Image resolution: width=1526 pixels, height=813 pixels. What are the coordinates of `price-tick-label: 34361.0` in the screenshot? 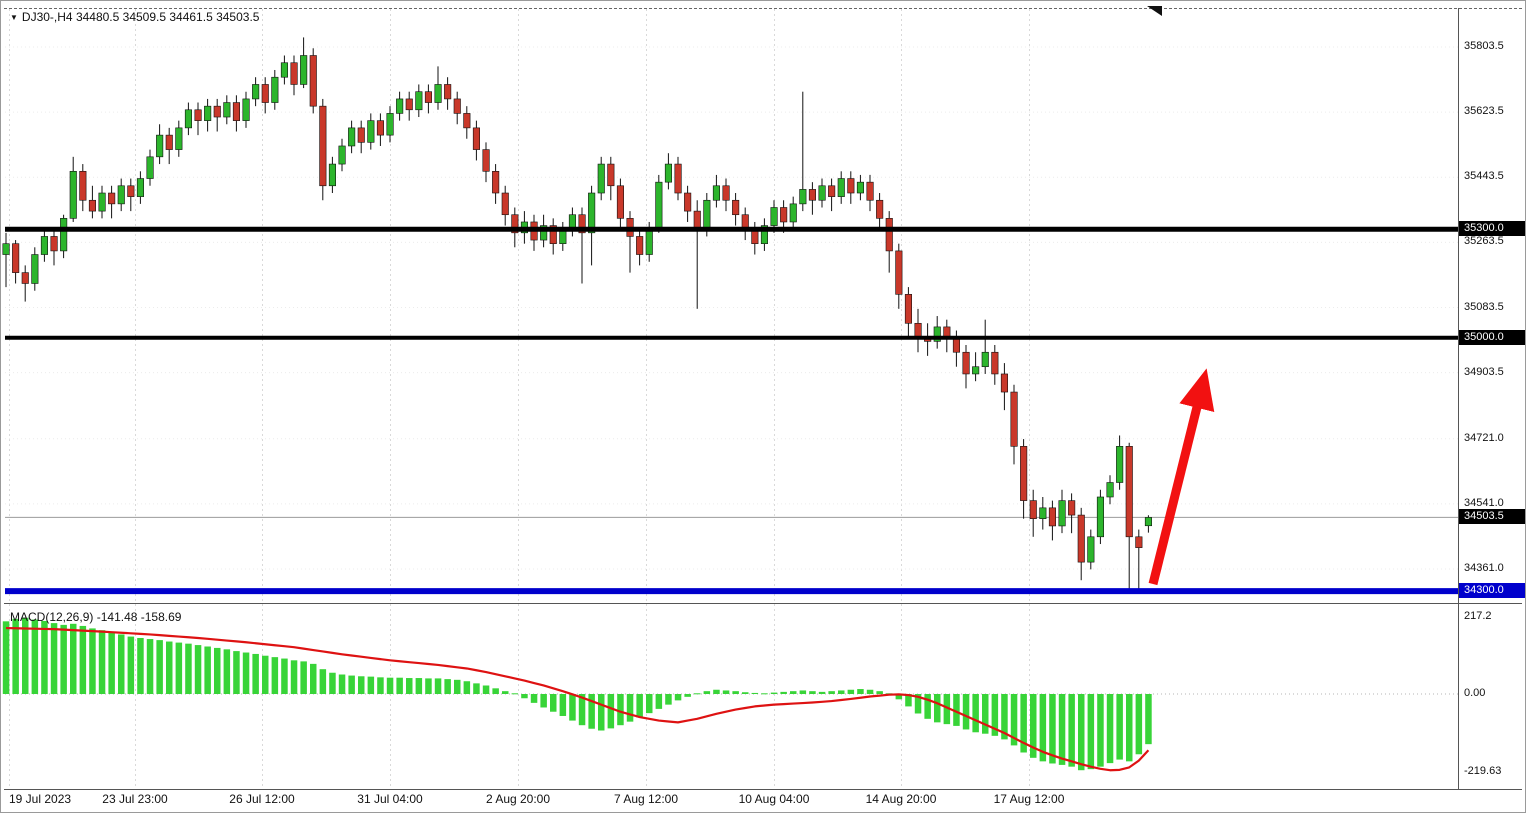 It's located at (1484, 568).